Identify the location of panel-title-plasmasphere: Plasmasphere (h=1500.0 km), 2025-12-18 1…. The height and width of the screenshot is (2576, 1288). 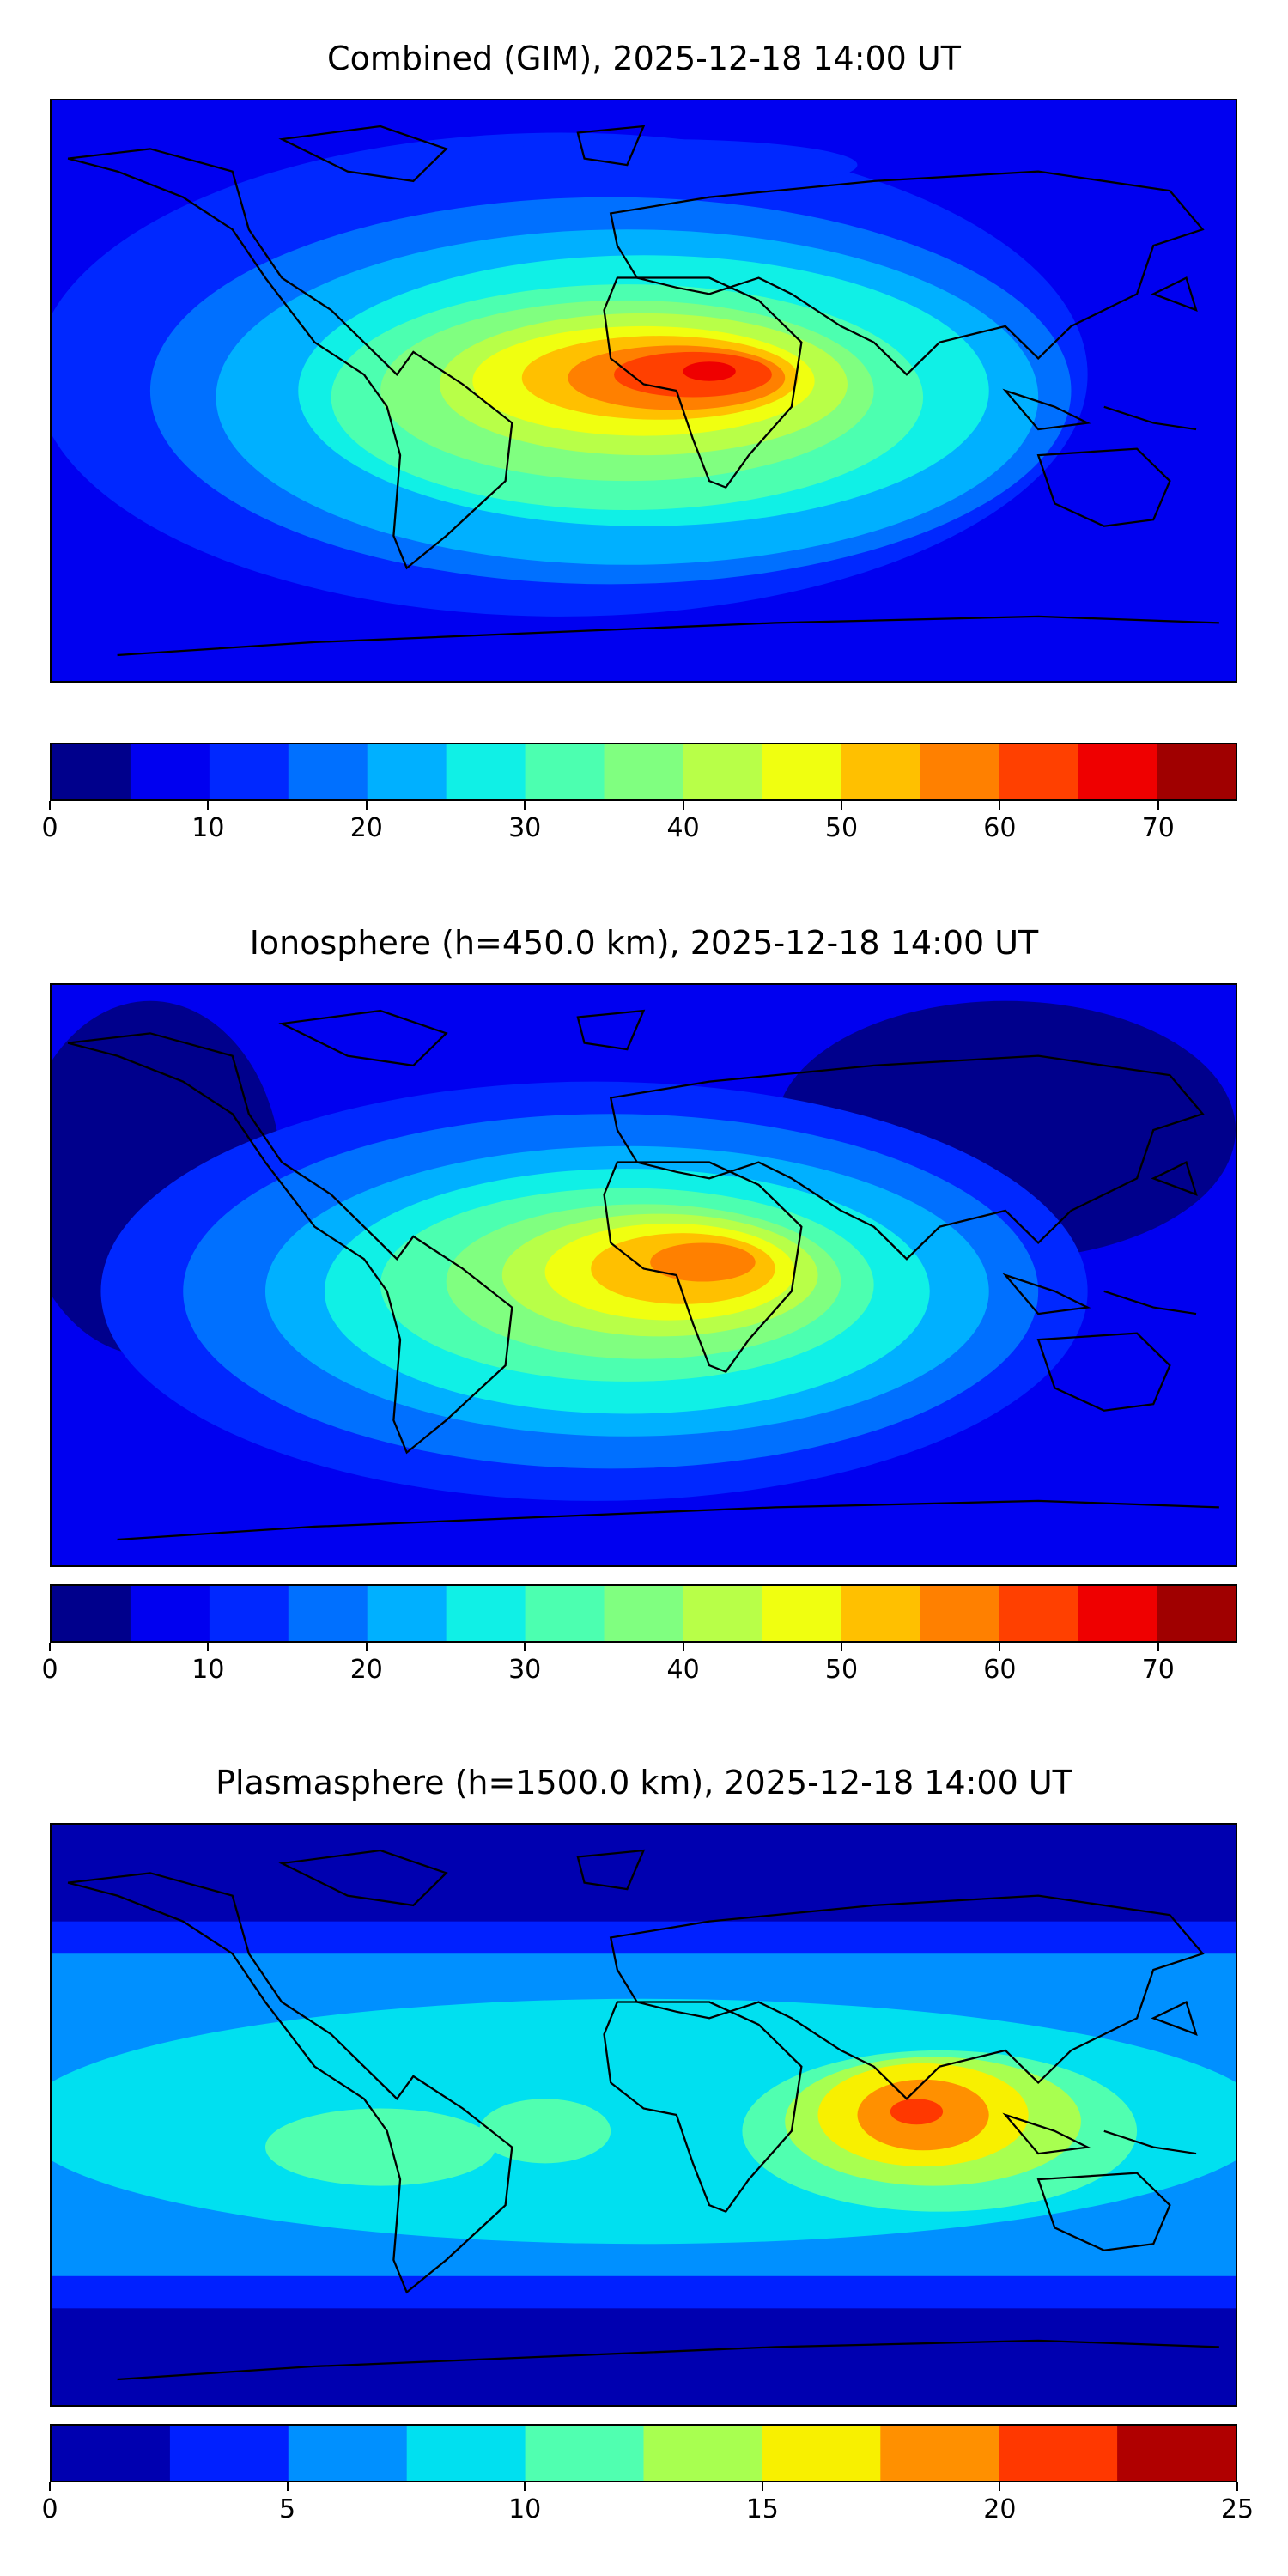
(644, 1783).